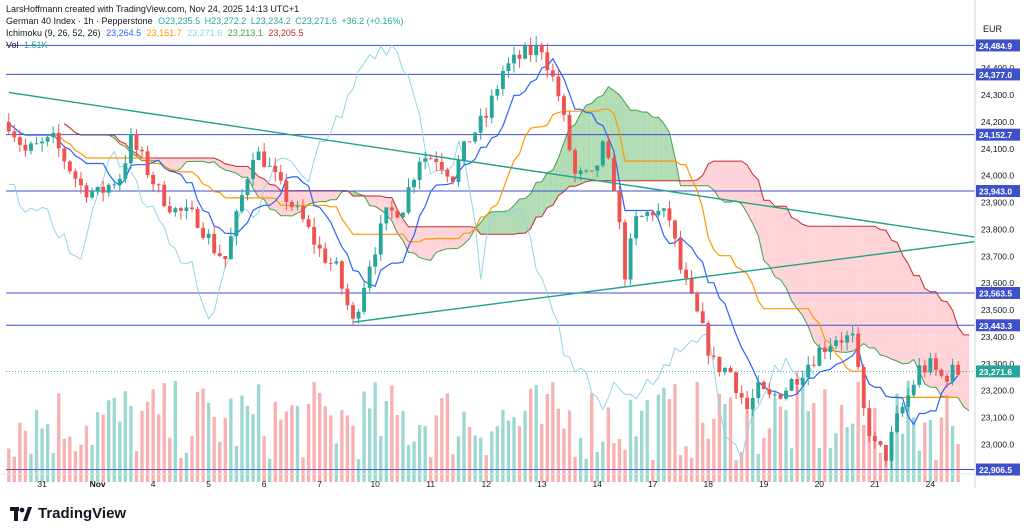 This screenshot has width=1024, height=532. I want to click on time-tick-label: 18, so click(709, 484).